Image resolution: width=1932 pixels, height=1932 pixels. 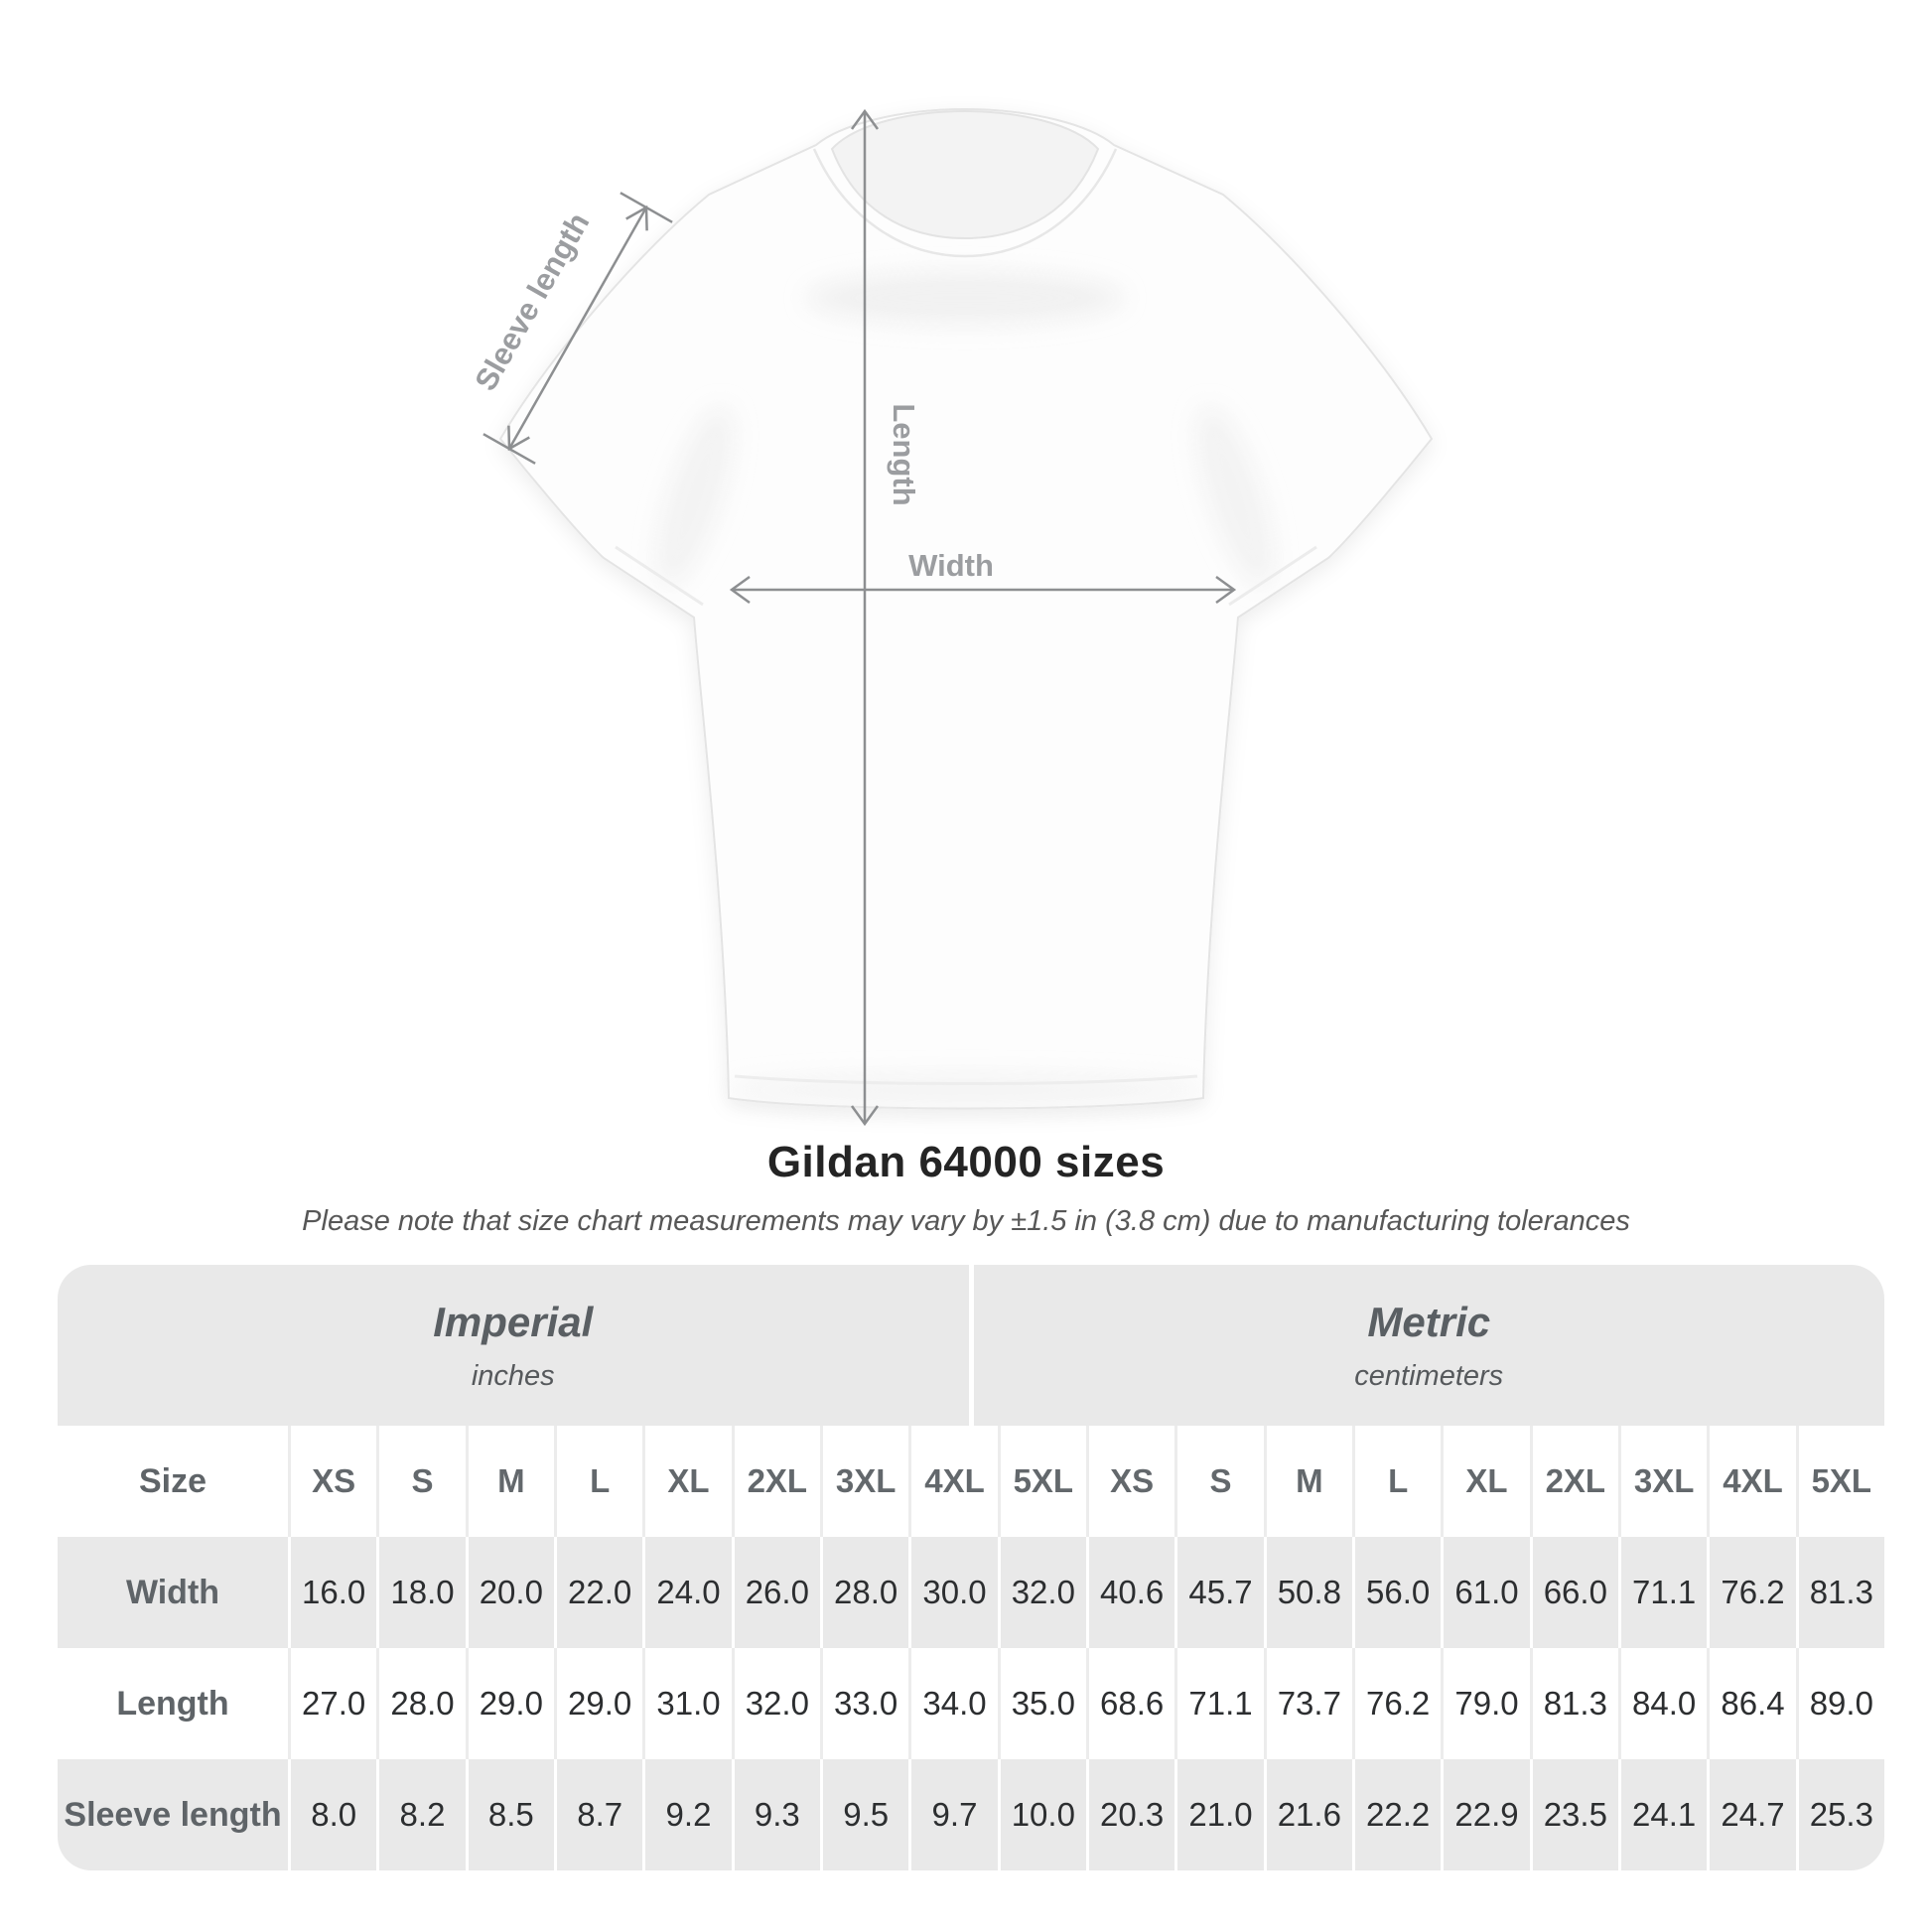 I want to click on collar, so click(x=965, y=174).